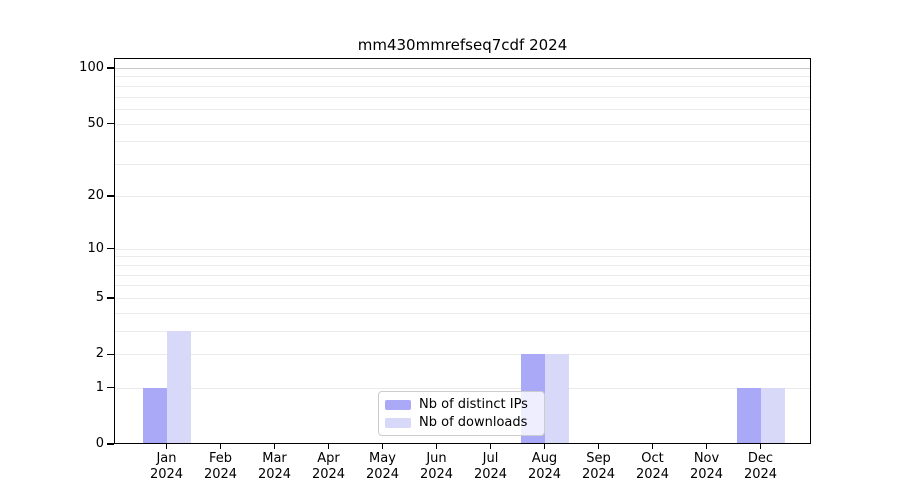 The width and height of the screenshot is (900, 500). Describe the element at coordinates (473, 422) in the screenshot. I see `legend-label-downloads: Nb of downloads` at that location.